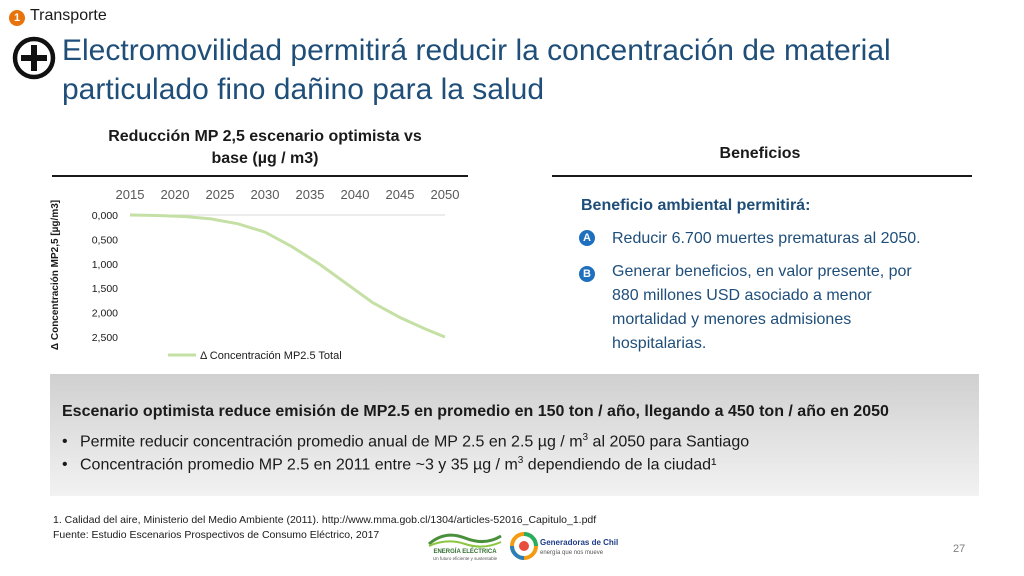 The height and width of the screenshot is (576, 1024). Describe the element at coordinates (742, 295) in the screenshot. I see `benefit-line: 880 millones USD asociado a menor` at that location.